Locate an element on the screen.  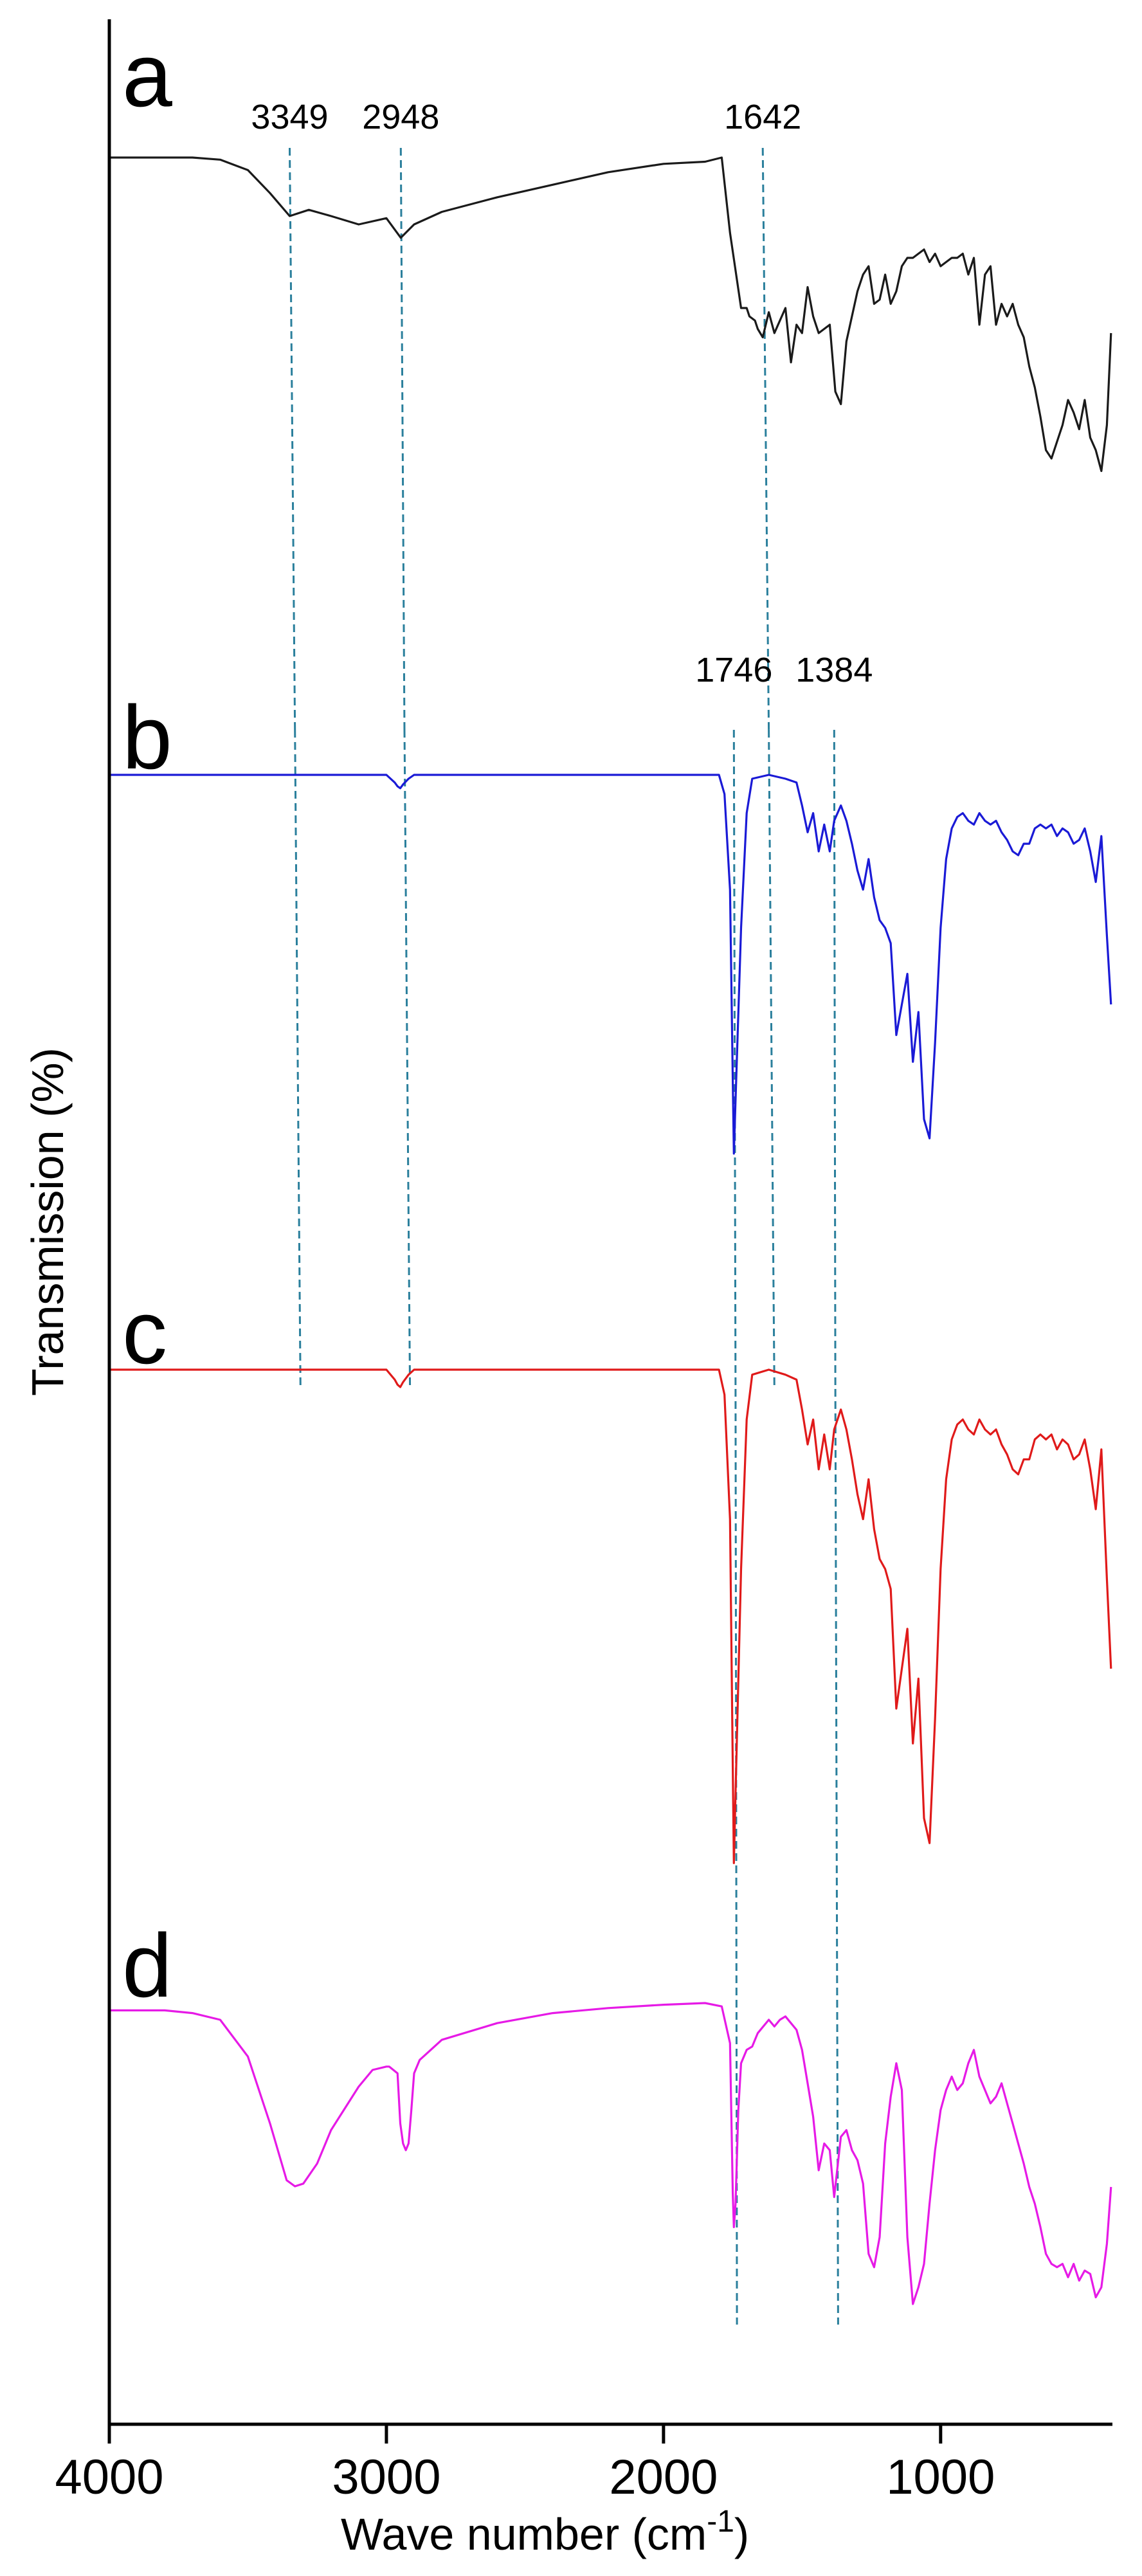
y-axis-title: Transmission (%) is located at coordinates (48, 1222).